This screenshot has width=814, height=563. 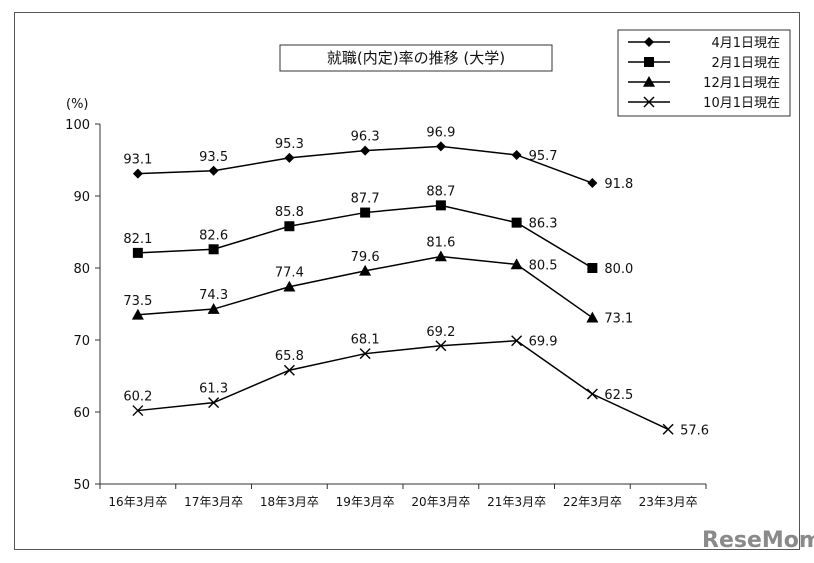 I want to click on data-label: 73.5, so click(x=137, y=301).